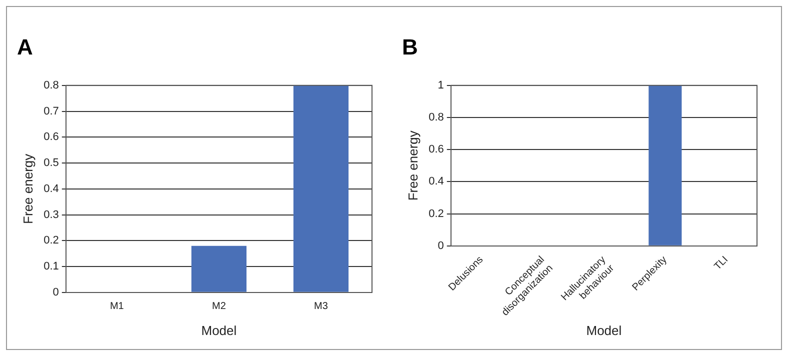 Image resolution: width=790 pixels, height=358 pixels. What do you see at coordinates (410, 47) in the screenshot?
I see `chart-title: B` at bounding box center [410, 47].